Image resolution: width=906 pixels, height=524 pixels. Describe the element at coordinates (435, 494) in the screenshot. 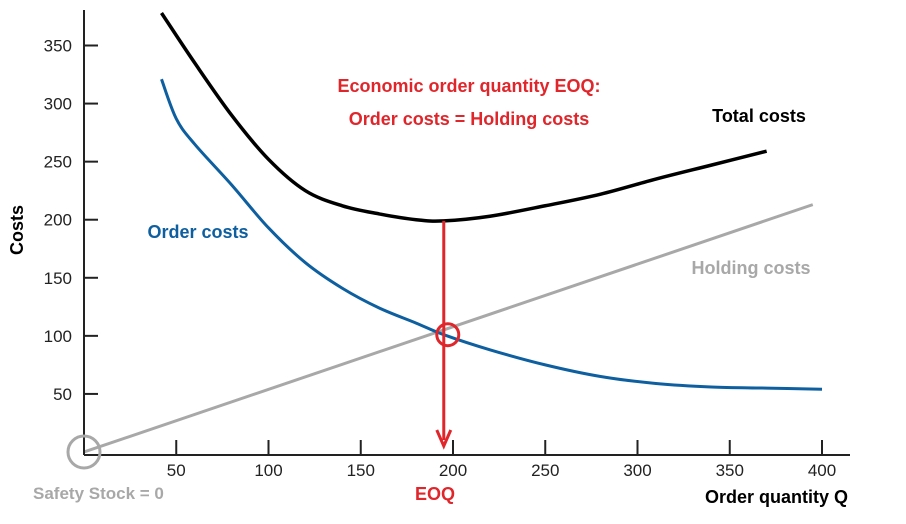

I see `eoq-label: EOQ` at that location.